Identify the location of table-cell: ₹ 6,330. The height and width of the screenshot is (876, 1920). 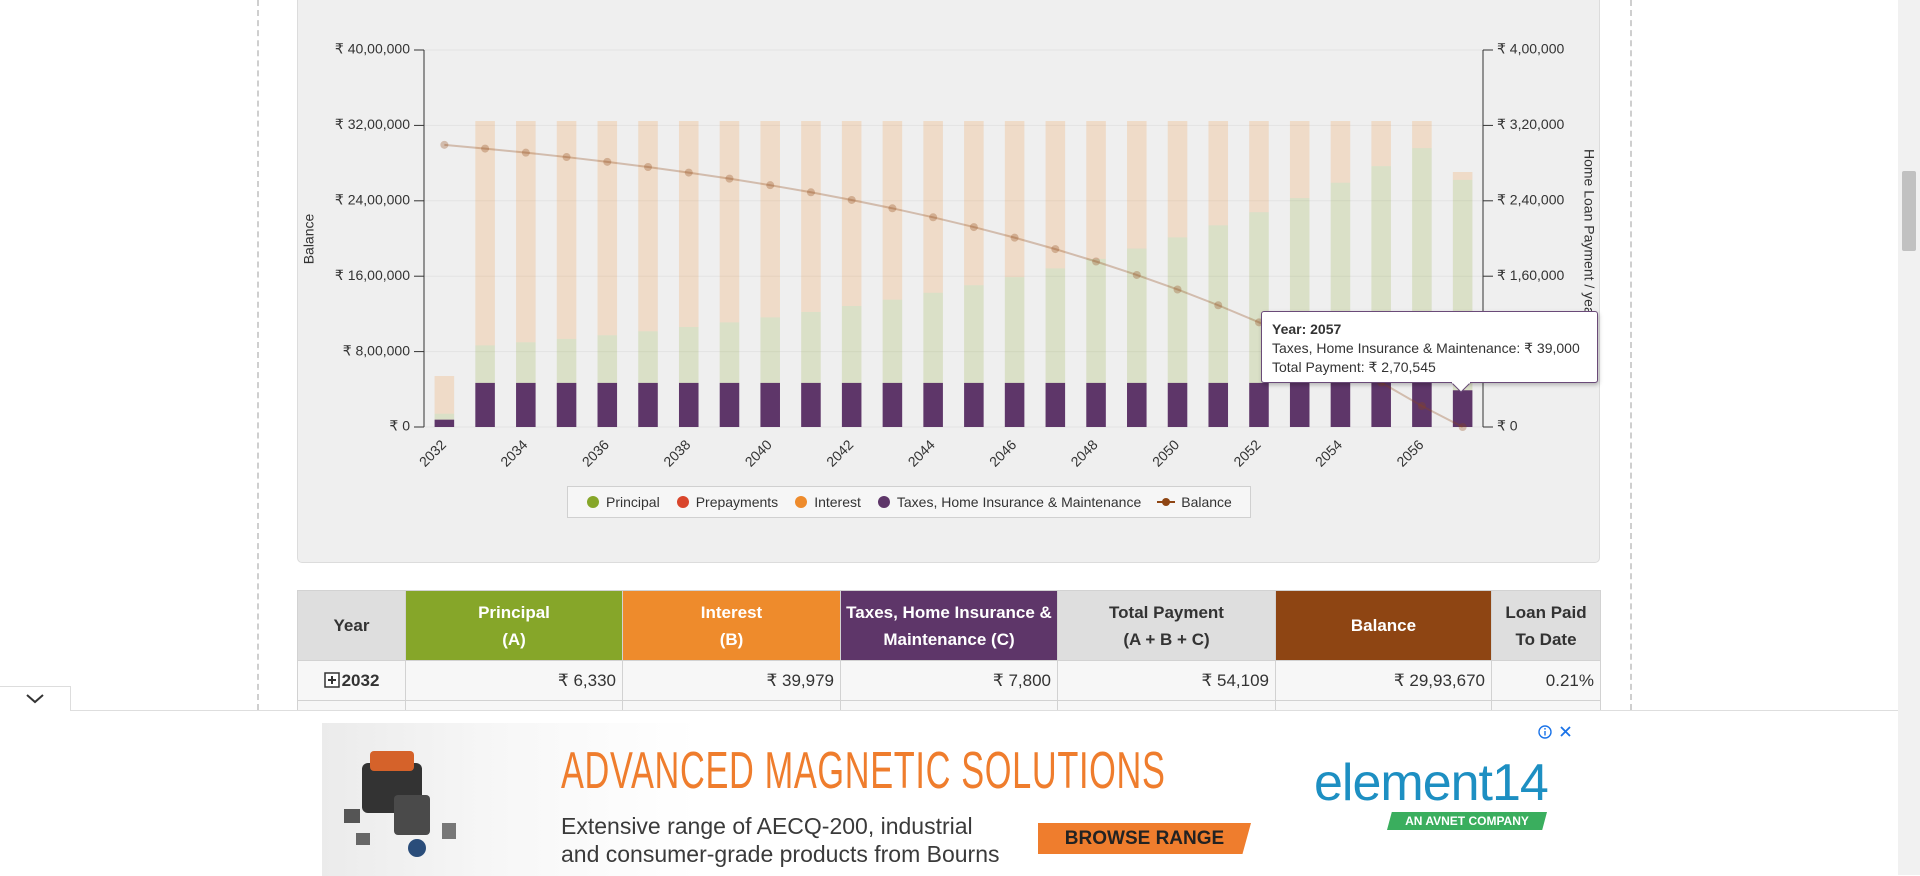
(514, 680).